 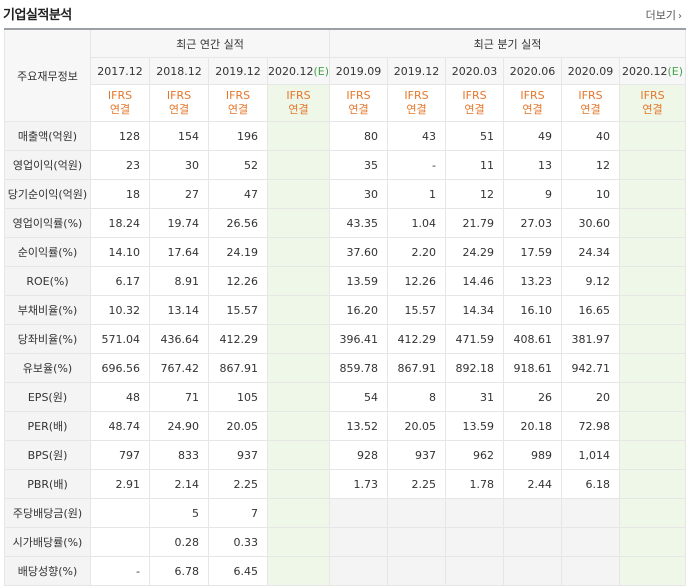 What do you see at coordinates (179, 368) in the screenshot?
I see `annual-value-cell: 767.42` at bounding box center [179, 368].